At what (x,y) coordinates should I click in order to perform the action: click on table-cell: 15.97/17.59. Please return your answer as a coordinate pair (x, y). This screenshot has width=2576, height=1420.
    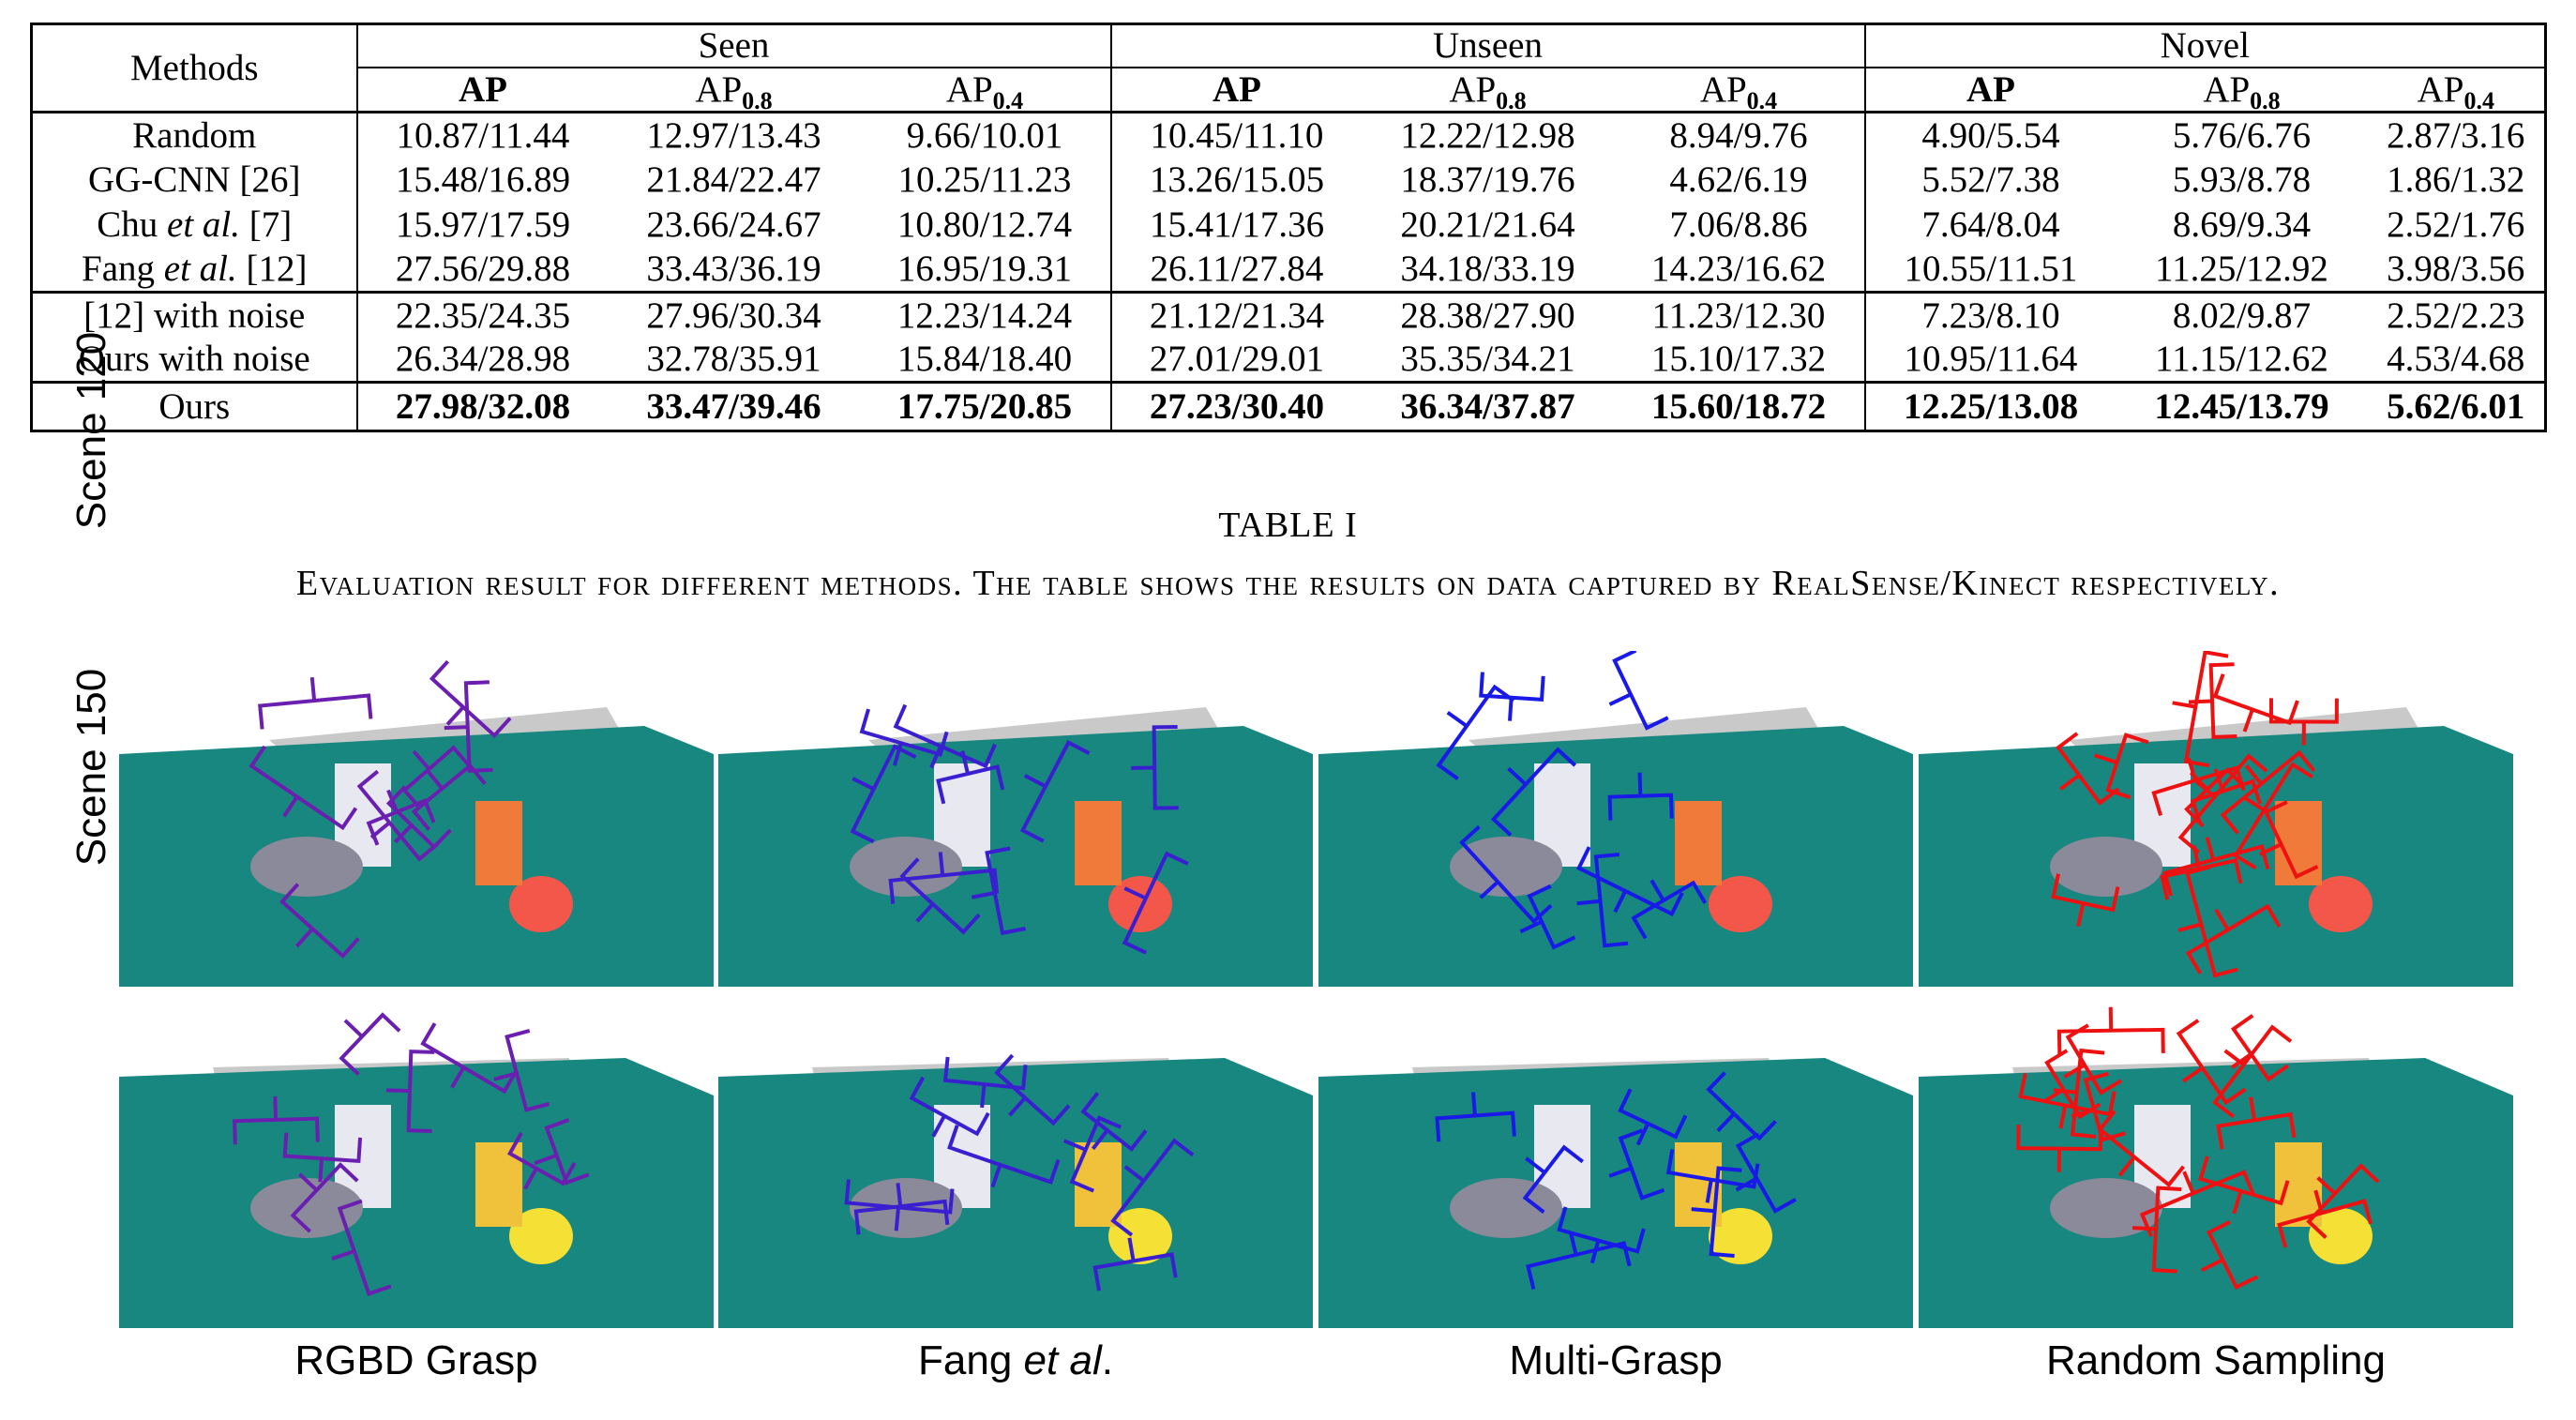
    Looking at the image, I should click on (482, 225).